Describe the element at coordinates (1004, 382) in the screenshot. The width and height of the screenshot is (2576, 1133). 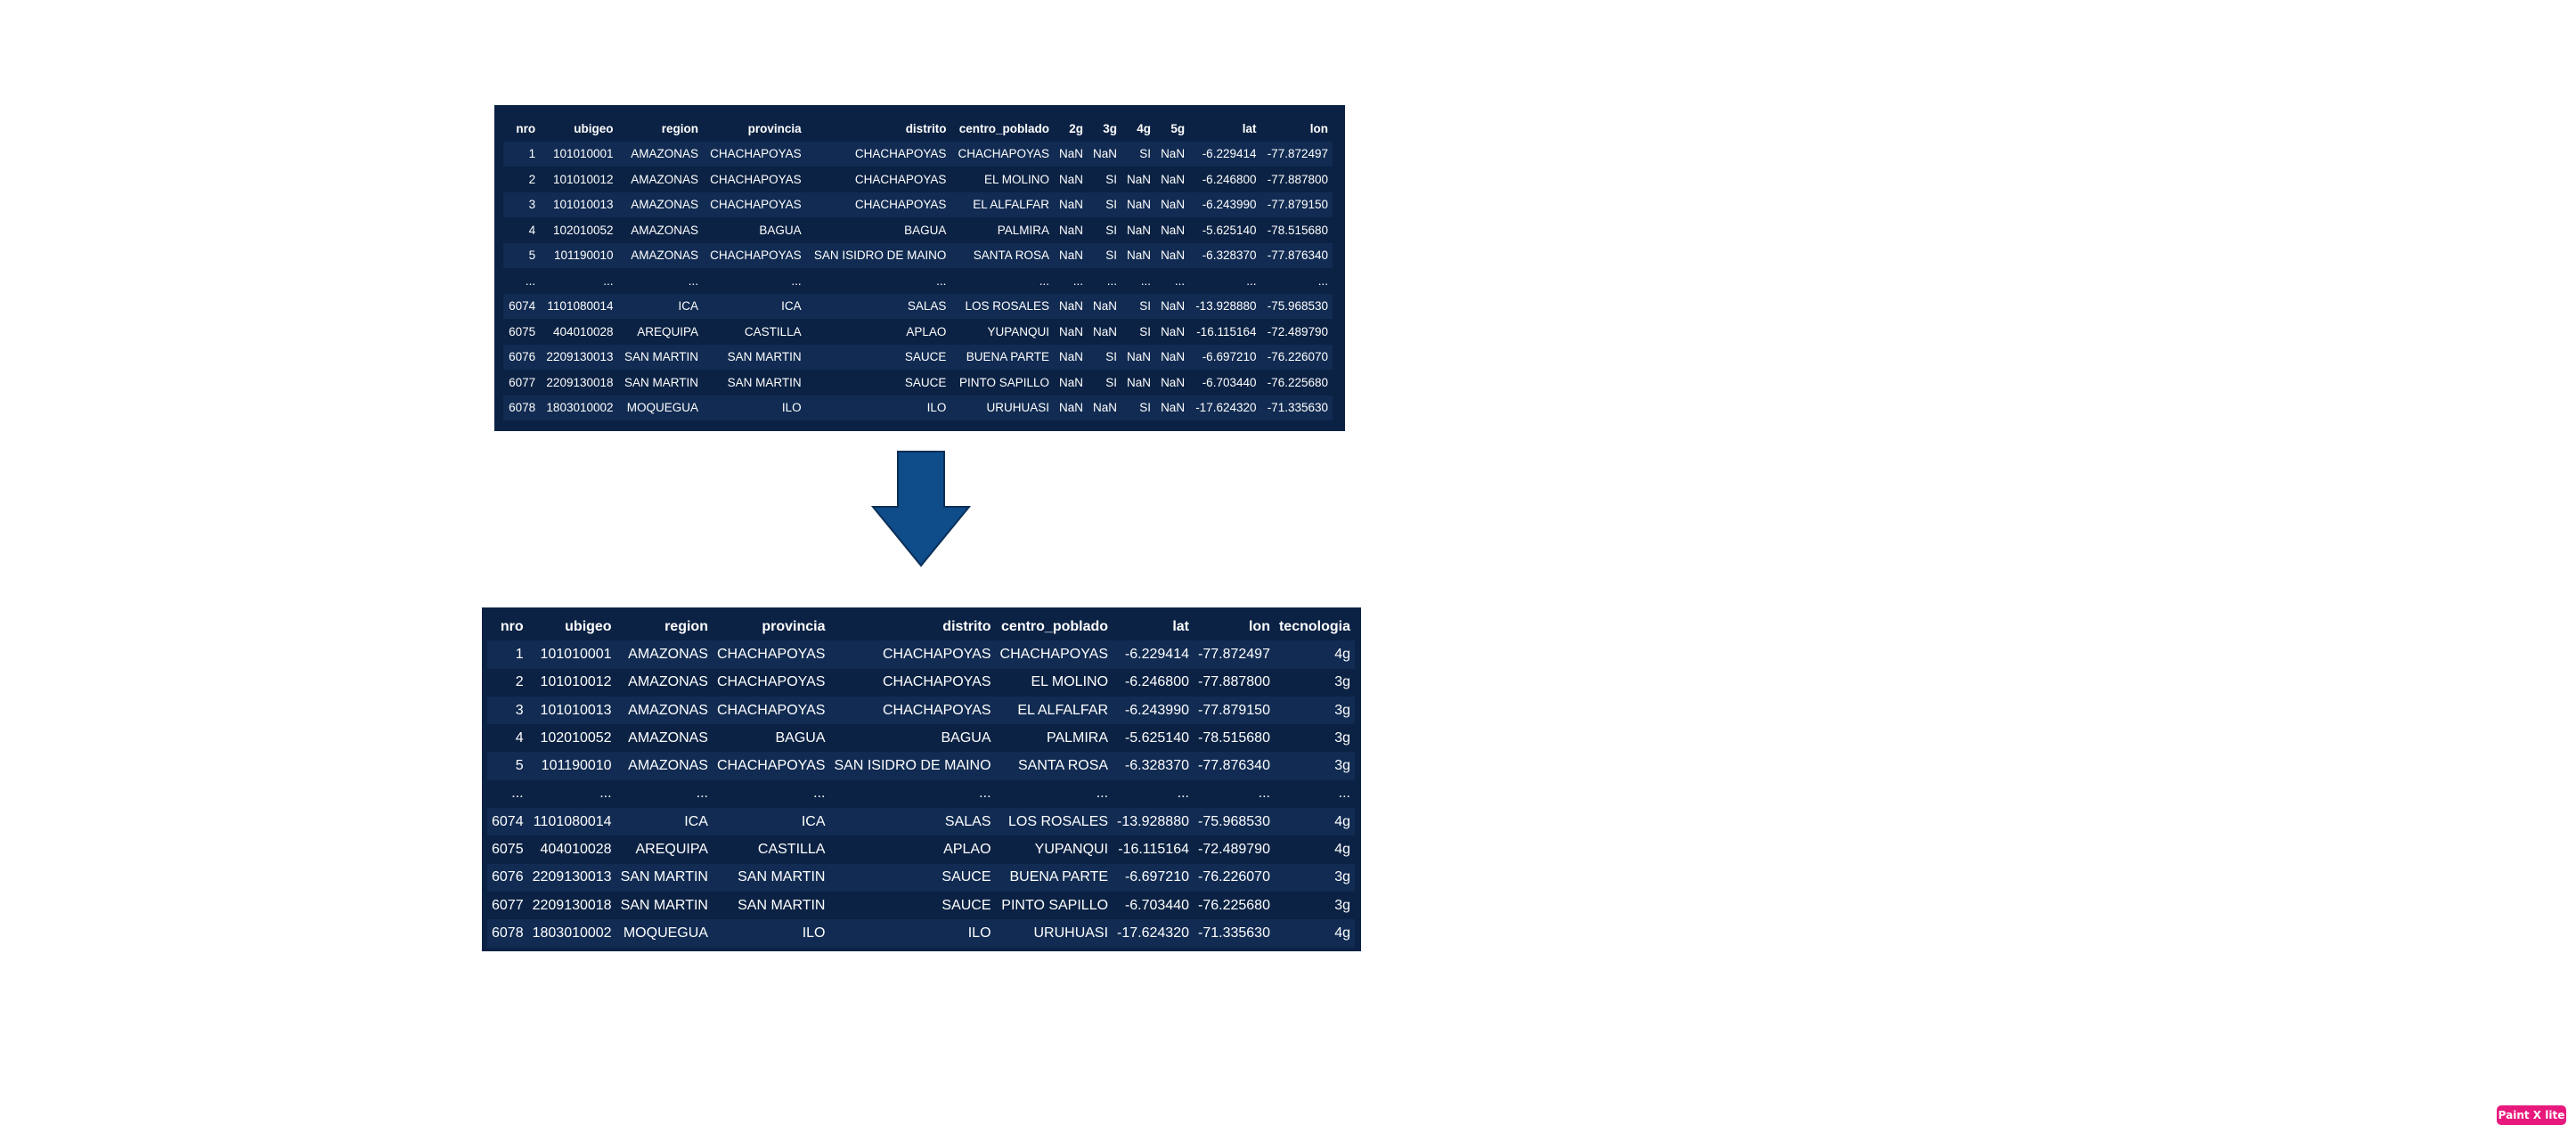
I see `table-cell-centro-poblado: PINTO SAPILLO` at that location.